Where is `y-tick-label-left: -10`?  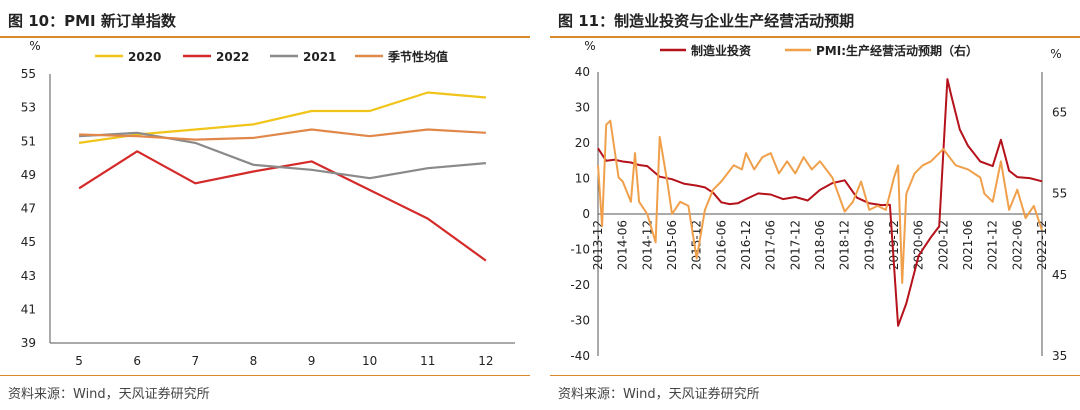 y-tick-label-left: -10 is located at coordinates (580, 250).